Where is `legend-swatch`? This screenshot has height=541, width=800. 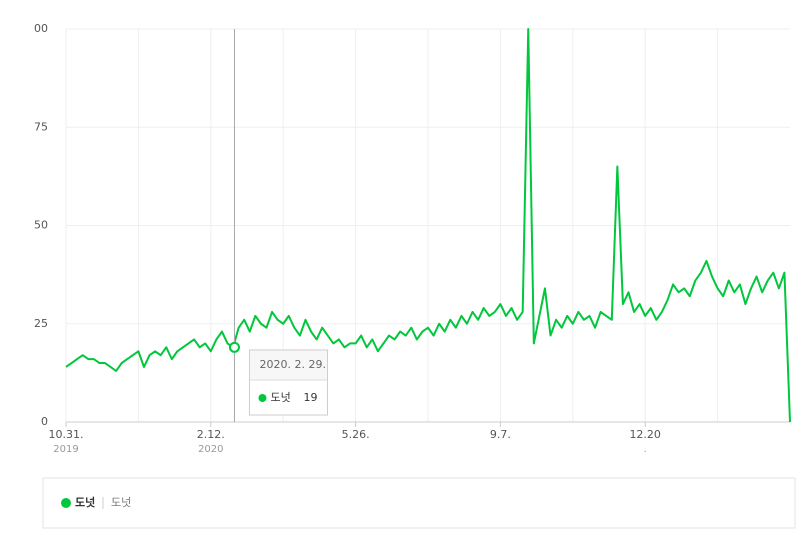 legend-swatch is located at coordinates (66, 503).